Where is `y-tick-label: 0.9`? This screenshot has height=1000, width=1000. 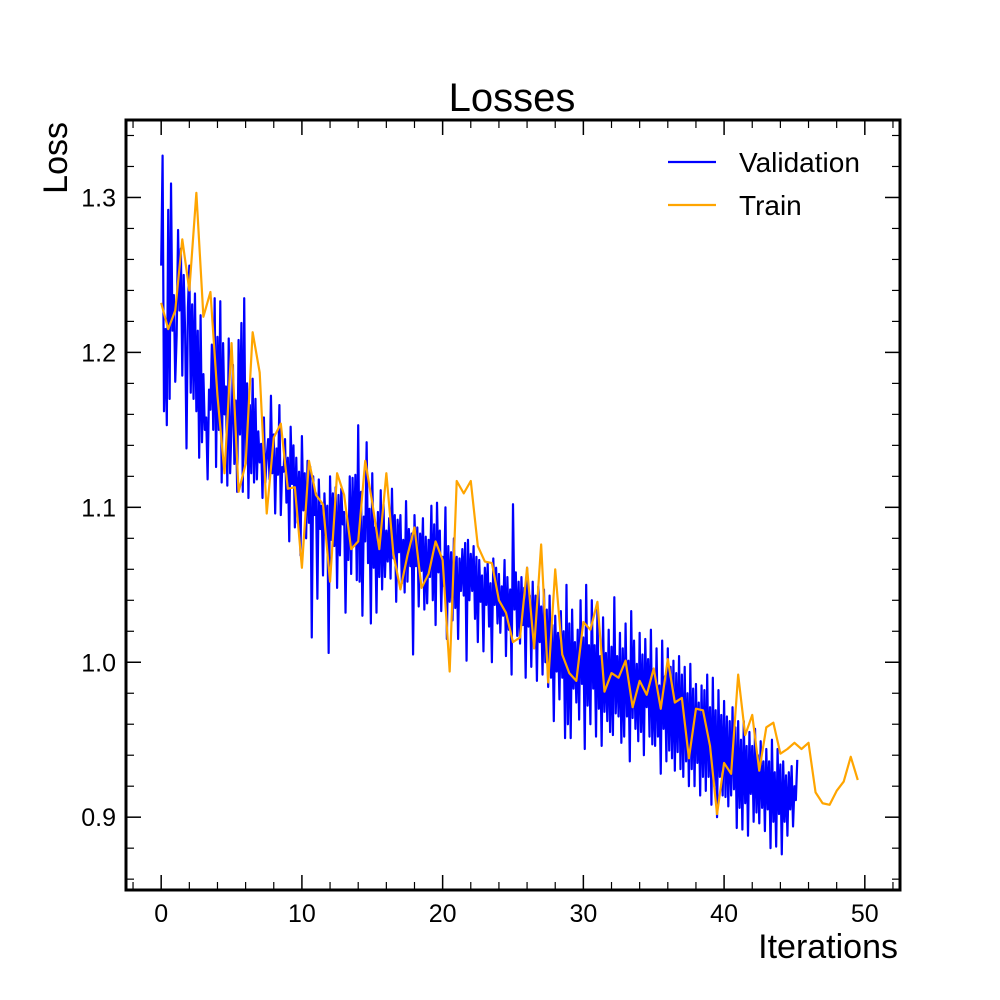
y-tick-label: 0.9 is located at coordinates (98, 818).